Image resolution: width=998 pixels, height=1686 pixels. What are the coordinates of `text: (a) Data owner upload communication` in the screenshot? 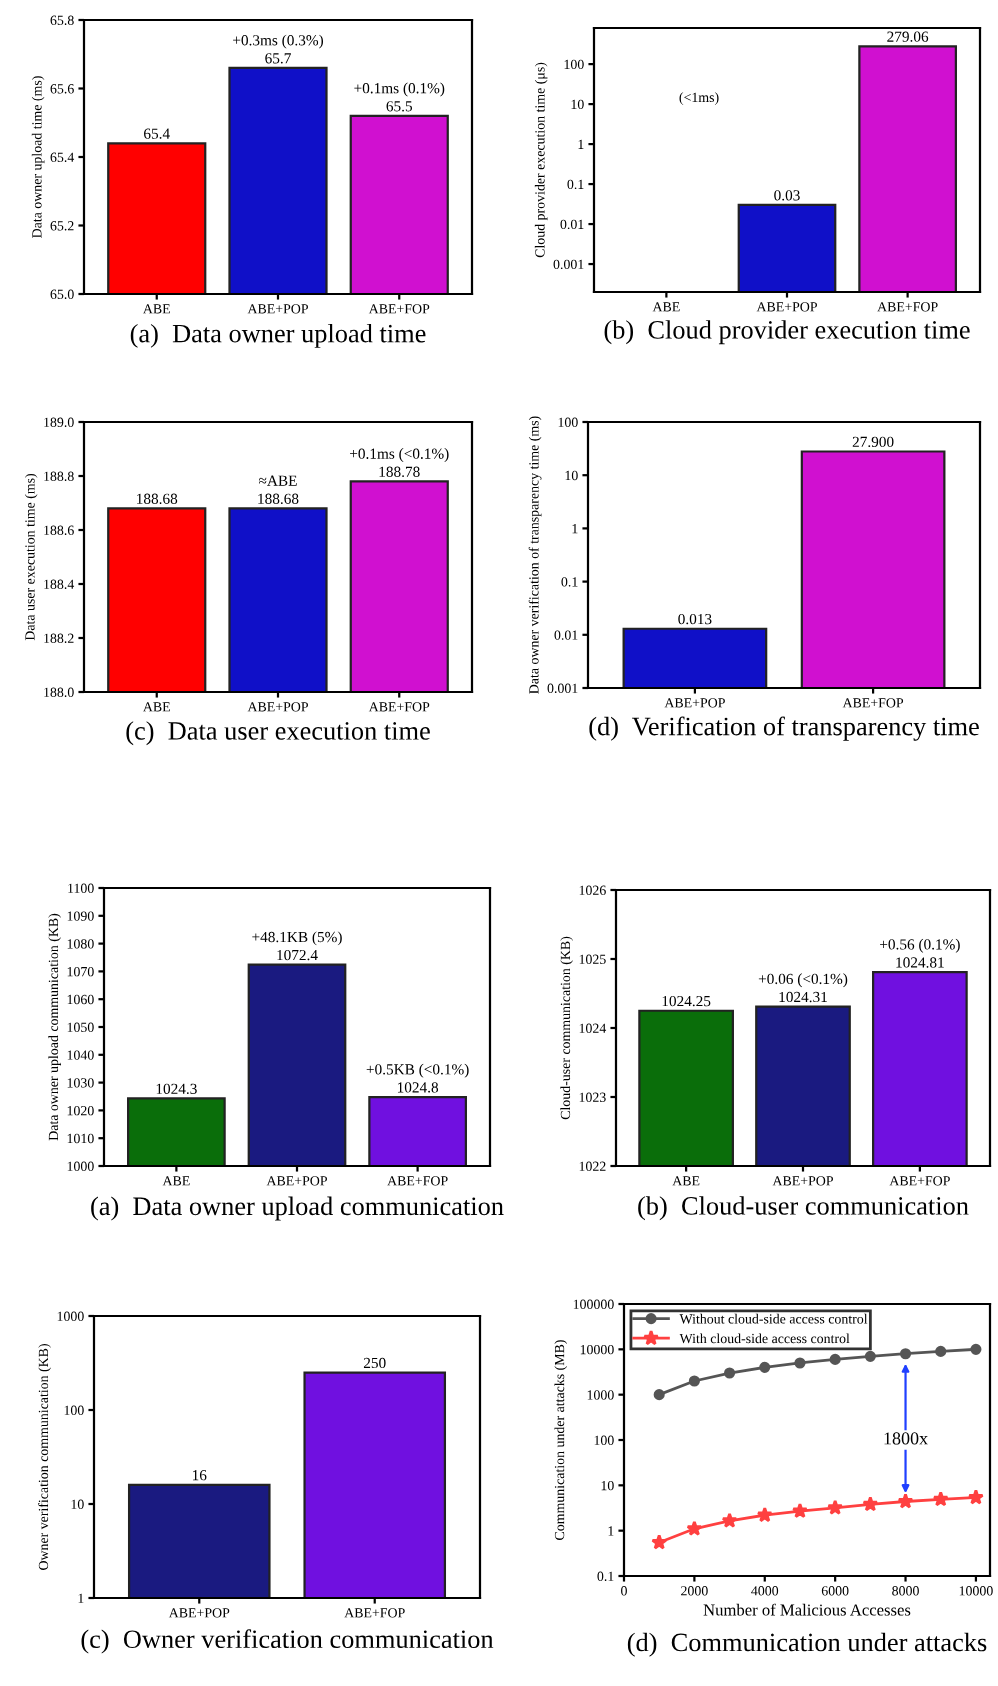 It's located at (297, 1208).